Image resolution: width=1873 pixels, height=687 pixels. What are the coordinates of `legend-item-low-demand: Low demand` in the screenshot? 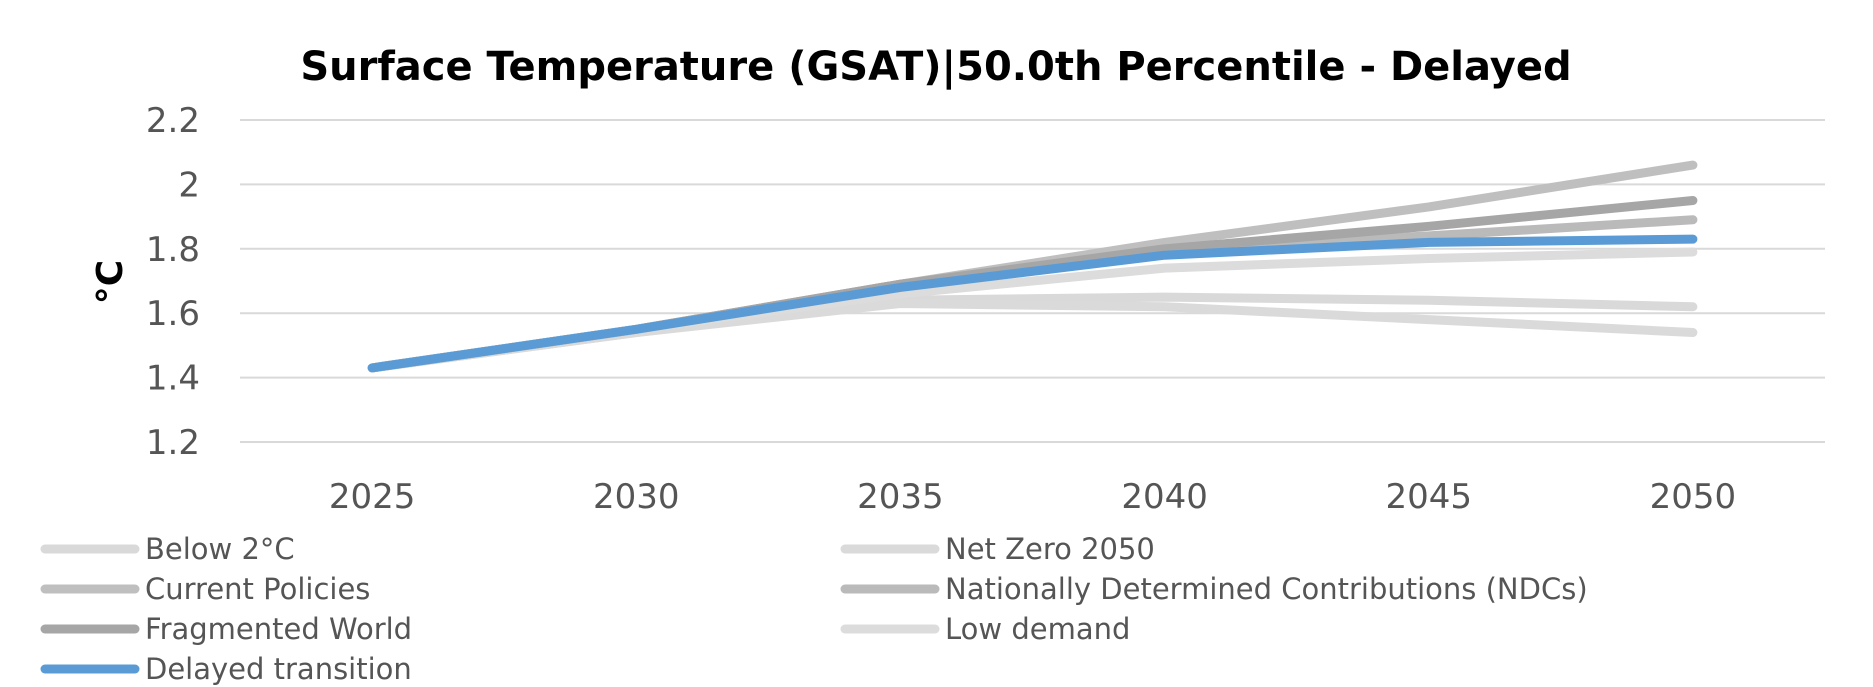 It's located at (985, 629).